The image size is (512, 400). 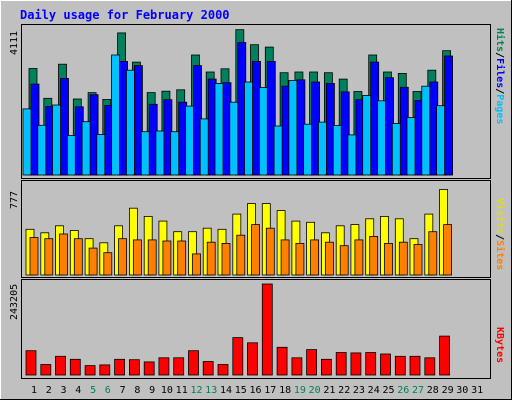 What do you see at coordinates (108, 390) in the screenshot?
I see `day-label: 6` at bounding box center [108, 390].